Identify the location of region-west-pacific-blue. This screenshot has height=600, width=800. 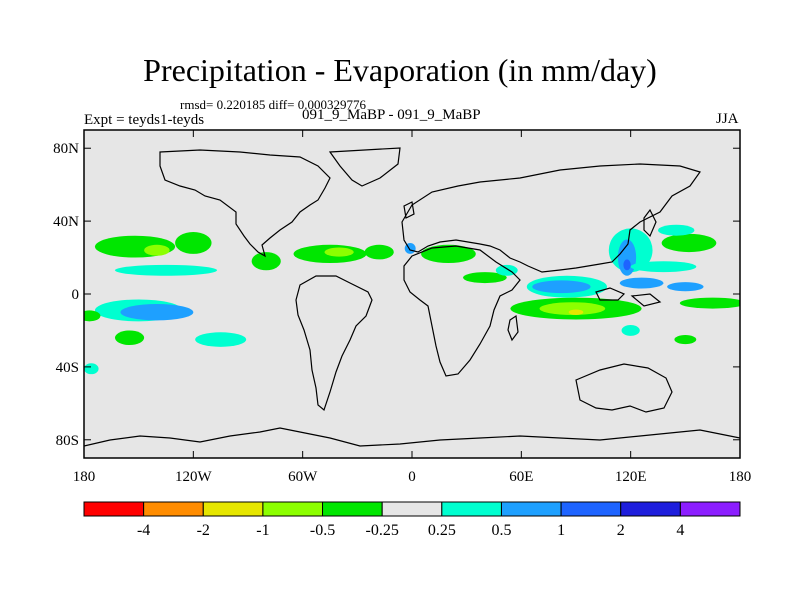
(641, 283).